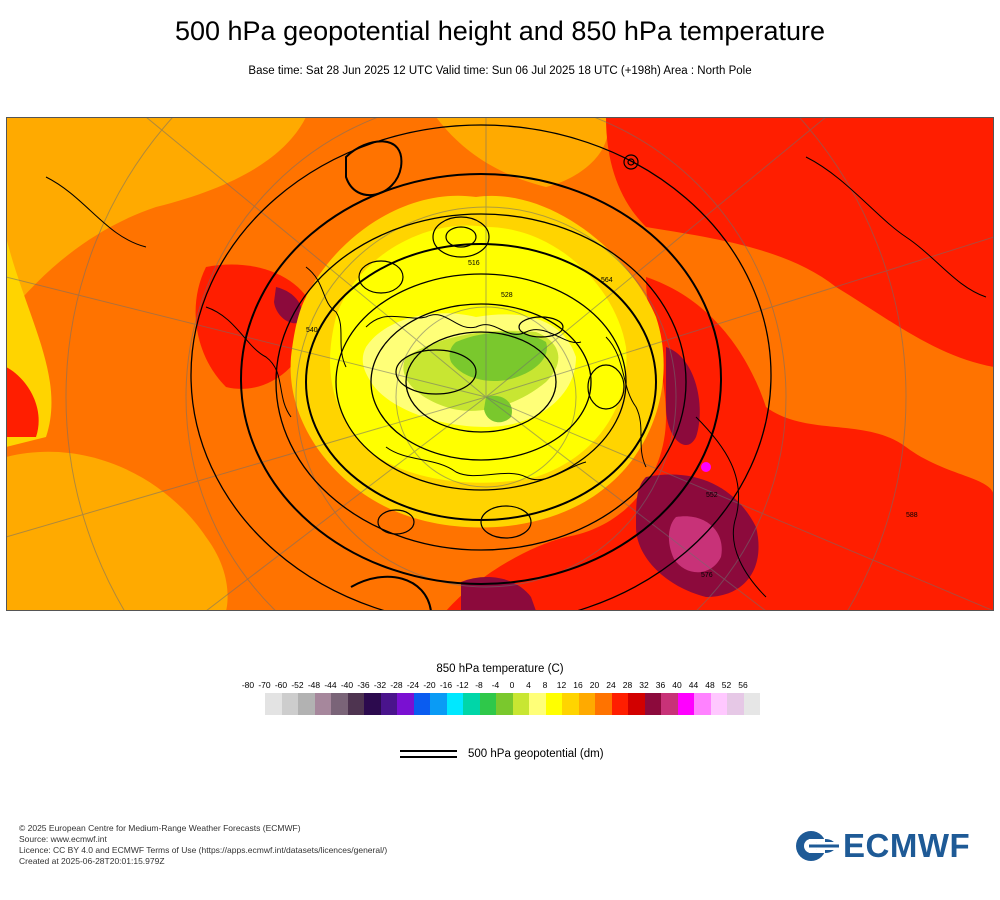 The image size is (1000, 900). I want to click on field-orange-sw, so click(117, 531).